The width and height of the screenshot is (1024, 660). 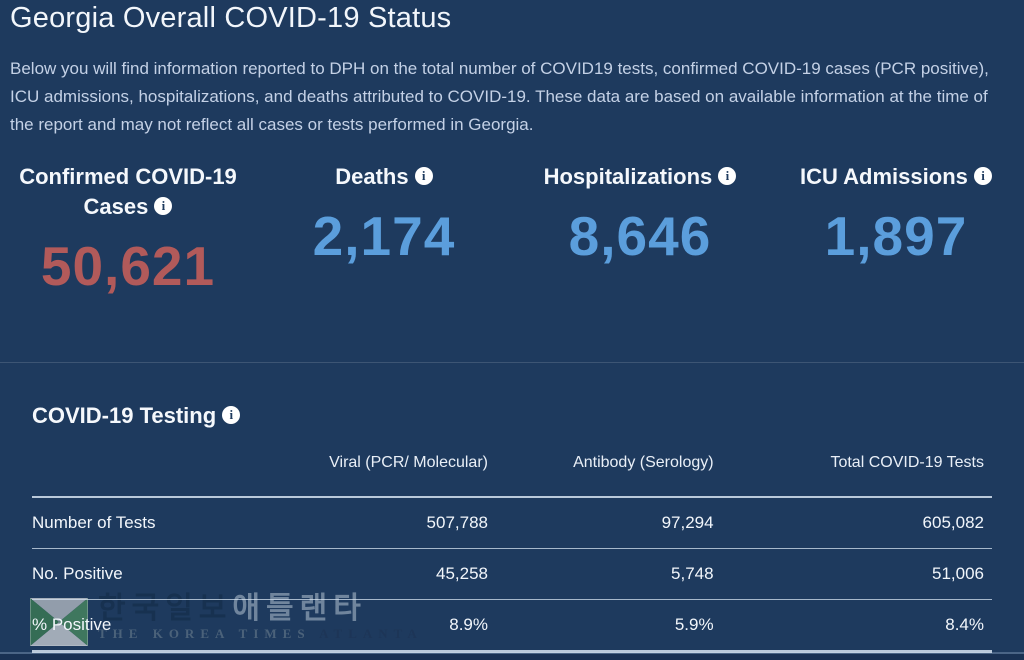 What do you see at coordinates (231, 18) in the screenshot?
I see `page-title: Georgia Overall COVID-19 Status` at bounding box center [231, 18].